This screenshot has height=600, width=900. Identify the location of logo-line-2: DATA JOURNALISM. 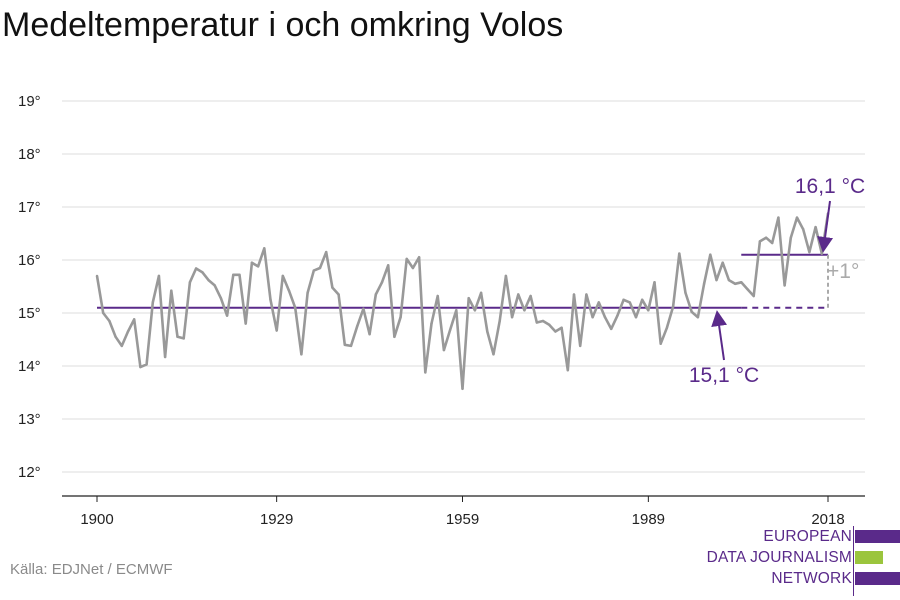
(779, 557).